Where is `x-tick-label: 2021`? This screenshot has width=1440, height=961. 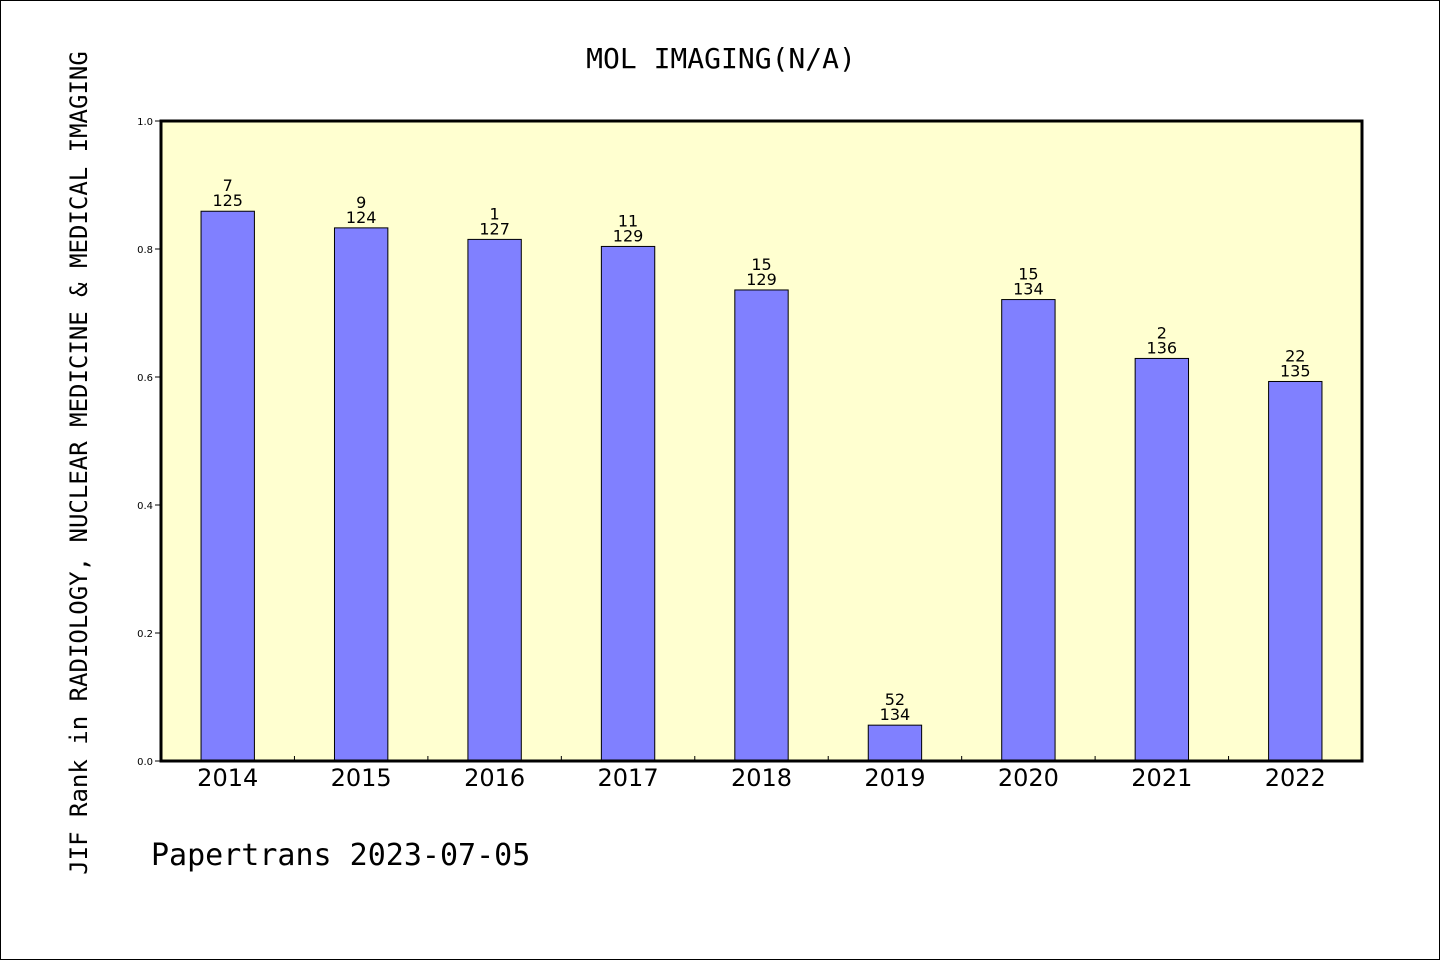
x-tick-label: 2021 is located at coordinates (1161, 778).